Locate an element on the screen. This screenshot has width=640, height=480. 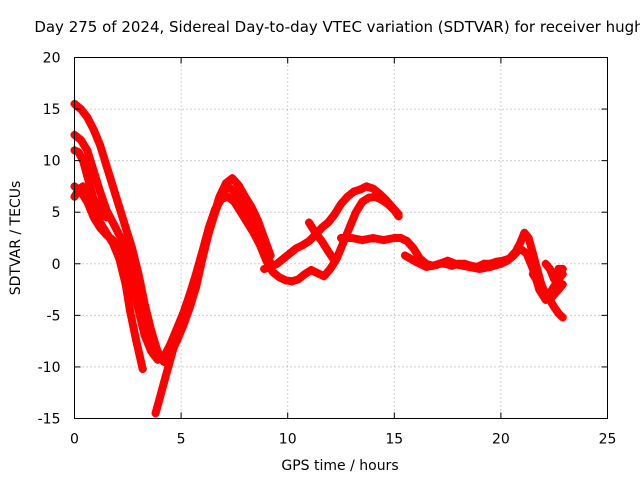
y-tick-label: 20 is located at coordinates (52, 59).